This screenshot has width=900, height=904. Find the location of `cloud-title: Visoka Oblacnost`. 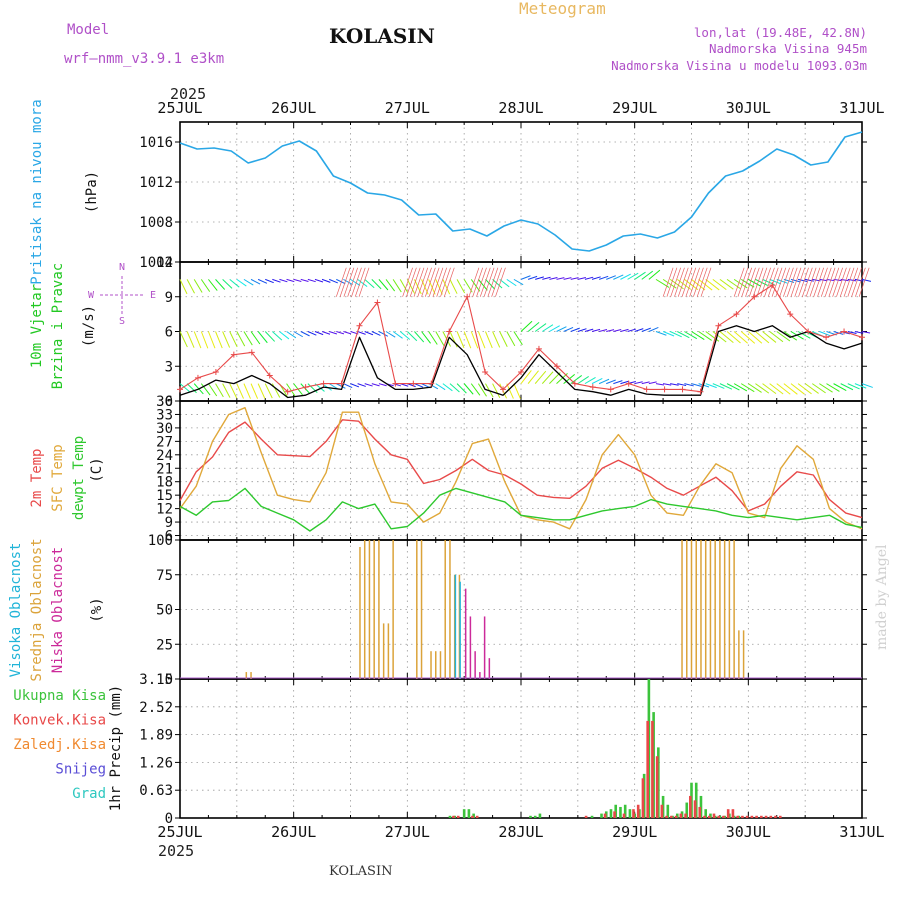

cloud-title: Visoka Oblacnost is located at coordinates (16, 610).